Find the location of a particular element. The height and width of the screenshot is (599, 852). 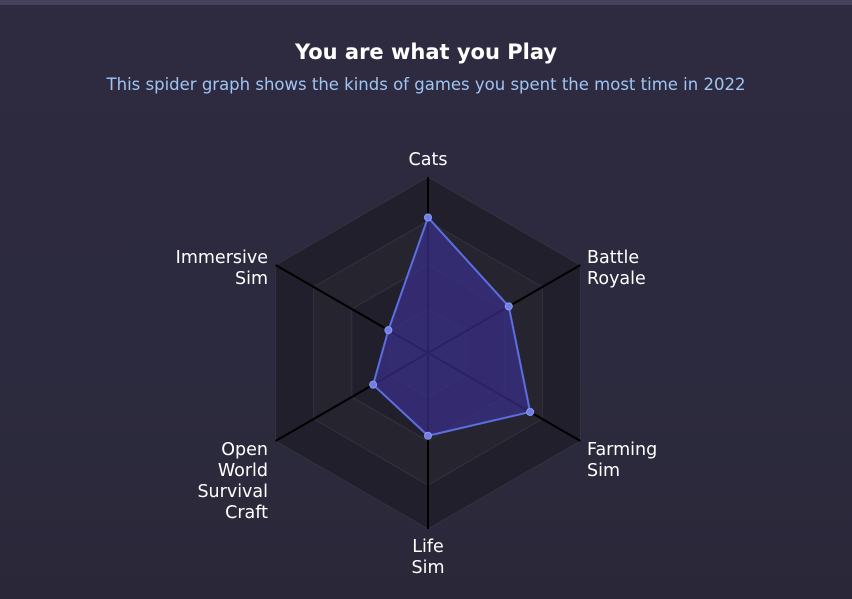

axis-label-farming-sim: Farming Sim is located at coordinates (622, 461).